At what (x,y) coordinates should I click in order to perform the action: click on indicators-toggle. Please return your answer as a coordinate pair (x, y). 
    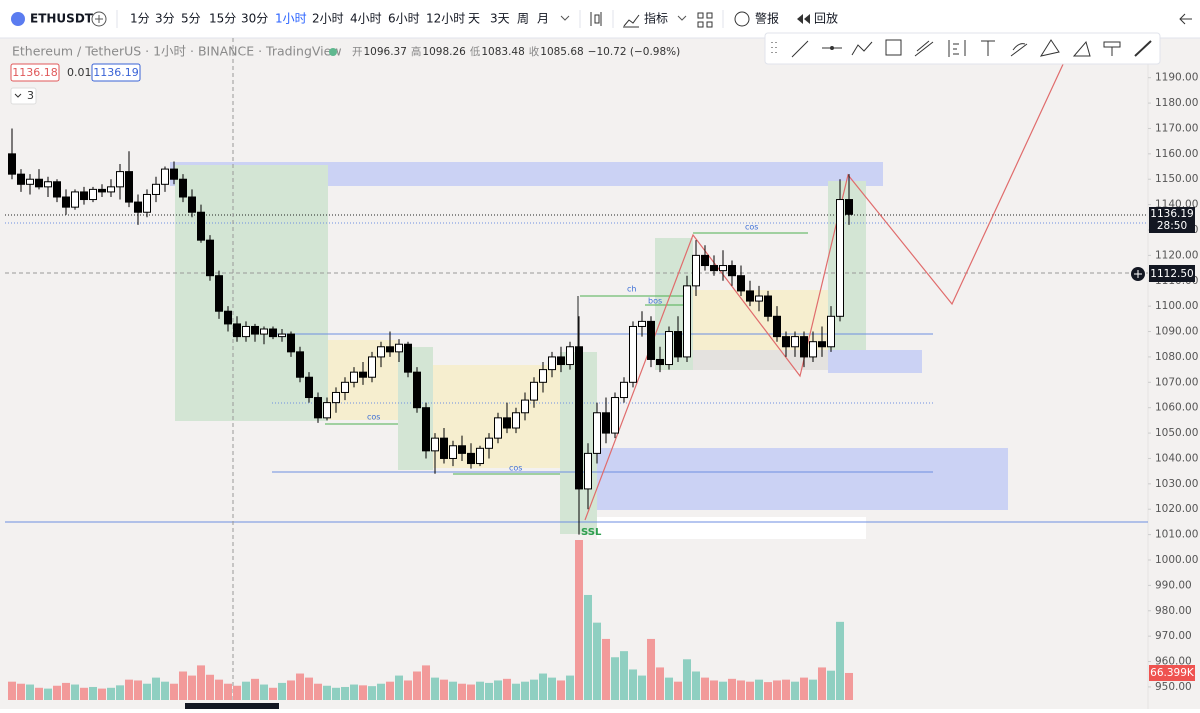
    Looking at the image, I should click on (23, 96).